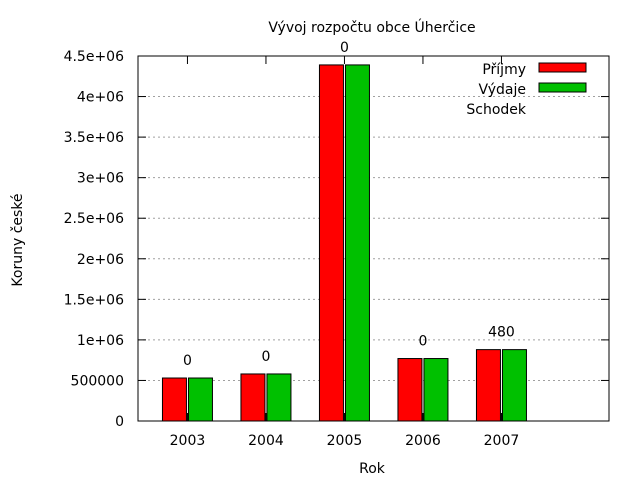  Describe the element at coordinates (344, 48) in the screenshot. I see `data-label-2005: 0` at that location.